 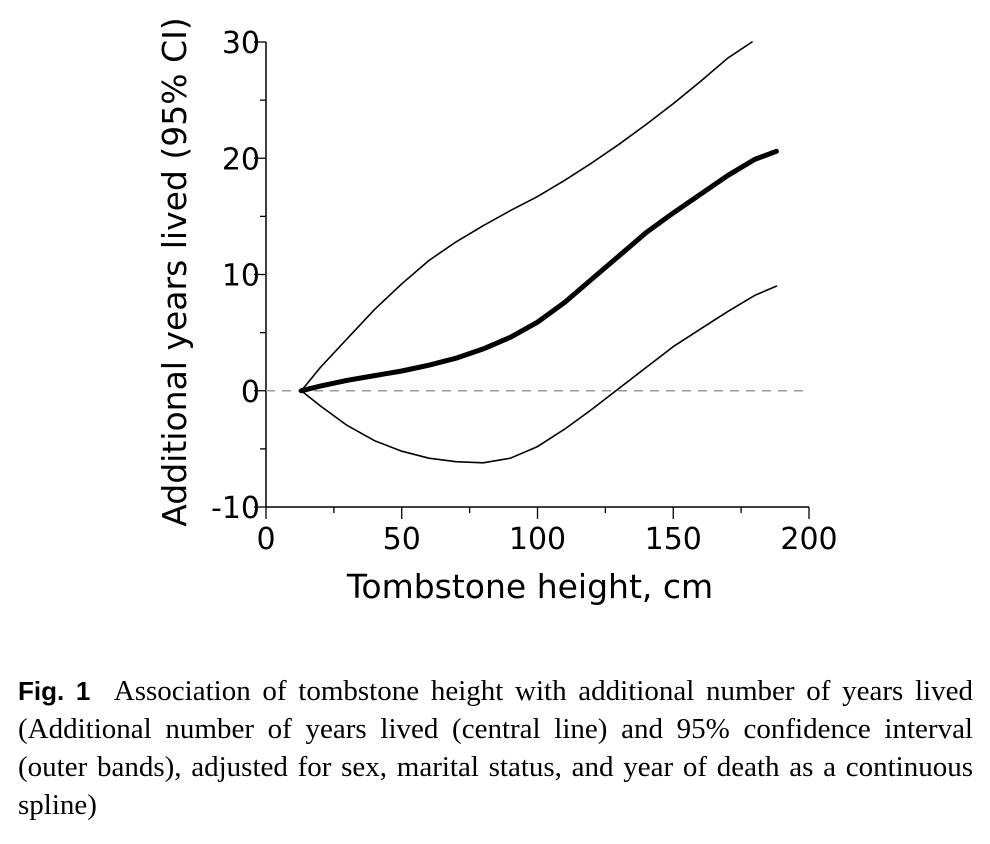 What do you see at coordinates (402, 539) in the screenshot?
I see `x-tick-label: 50` at bounding box center [402, 539].